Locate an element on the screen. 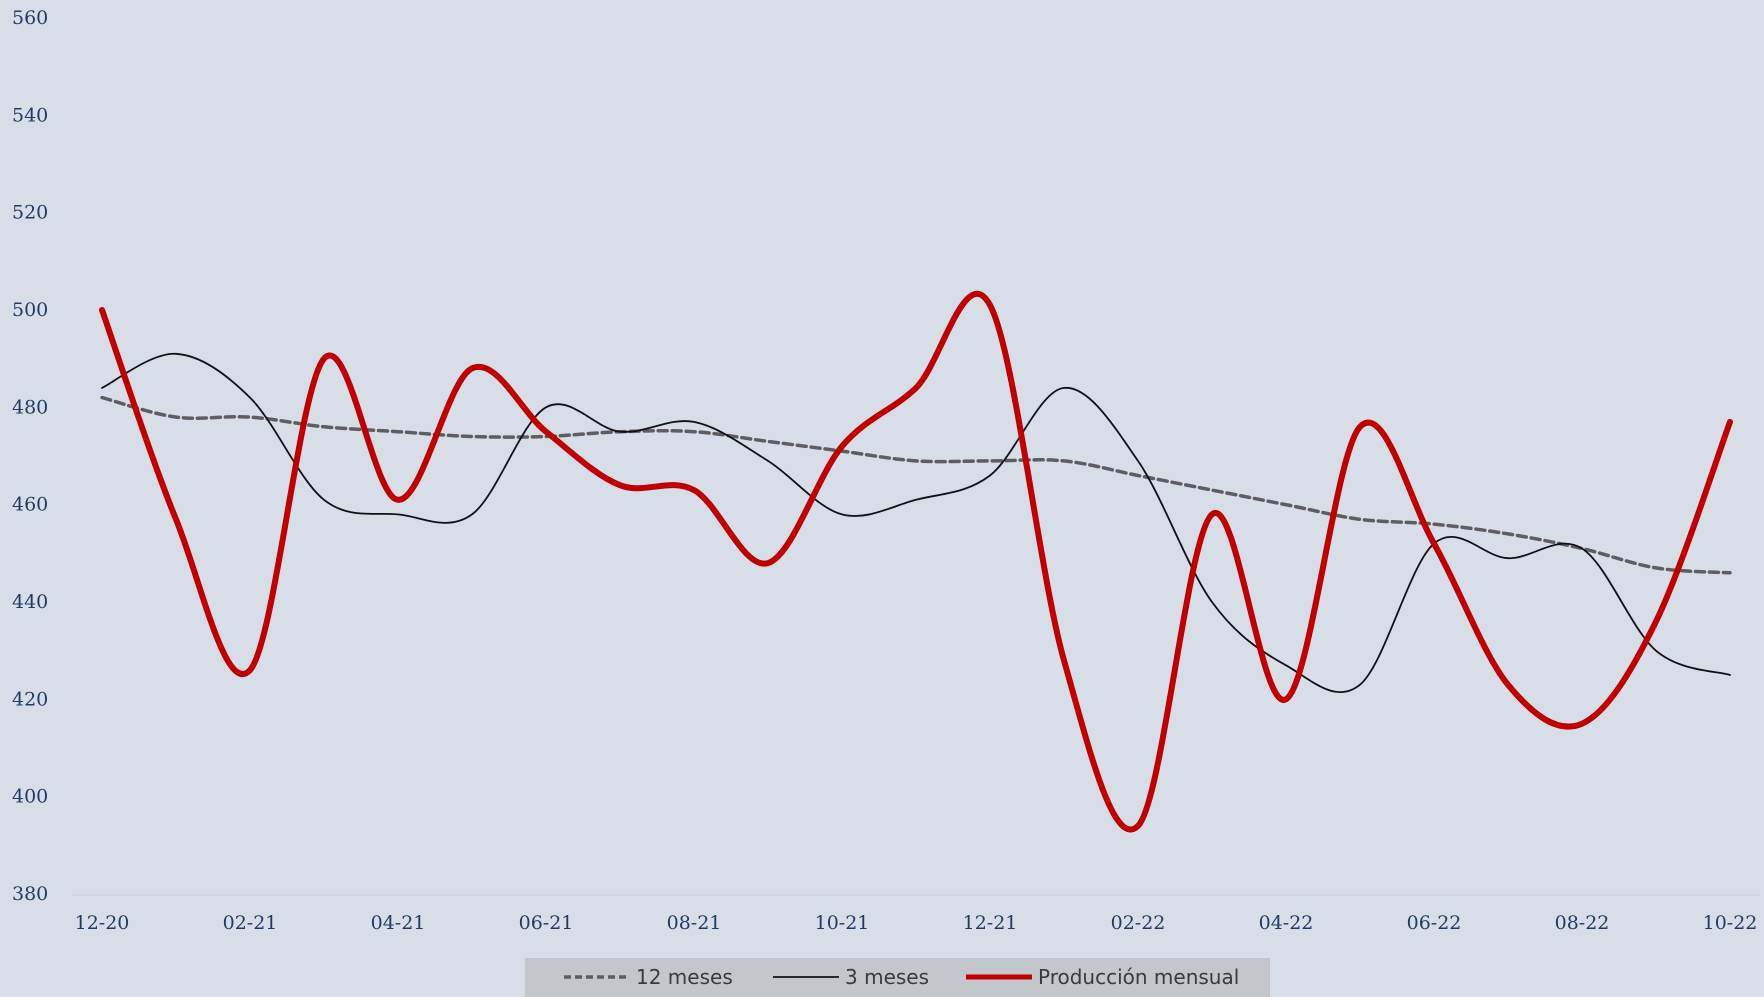  x-tick-label-08-22: 08-22 is located at coordinates (1582, 923).